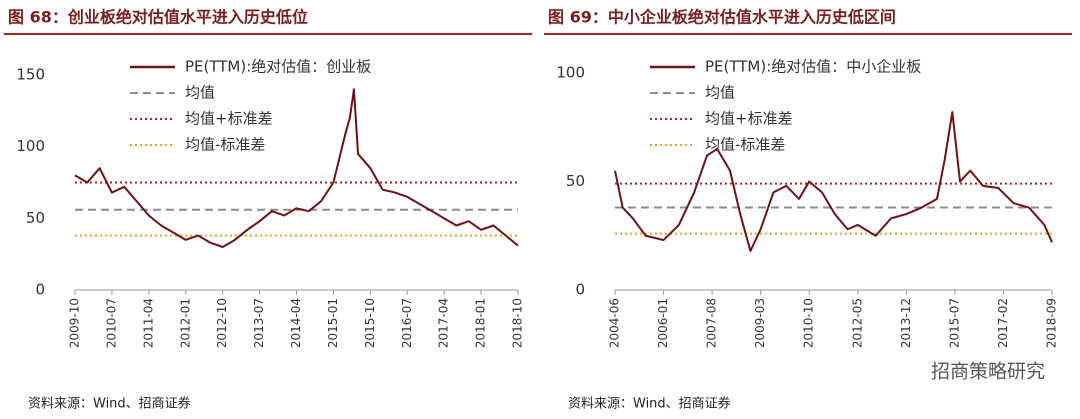 The image size is (1080, 419). I want to click on x-tick-label: 2015-07, so click(954, 323).